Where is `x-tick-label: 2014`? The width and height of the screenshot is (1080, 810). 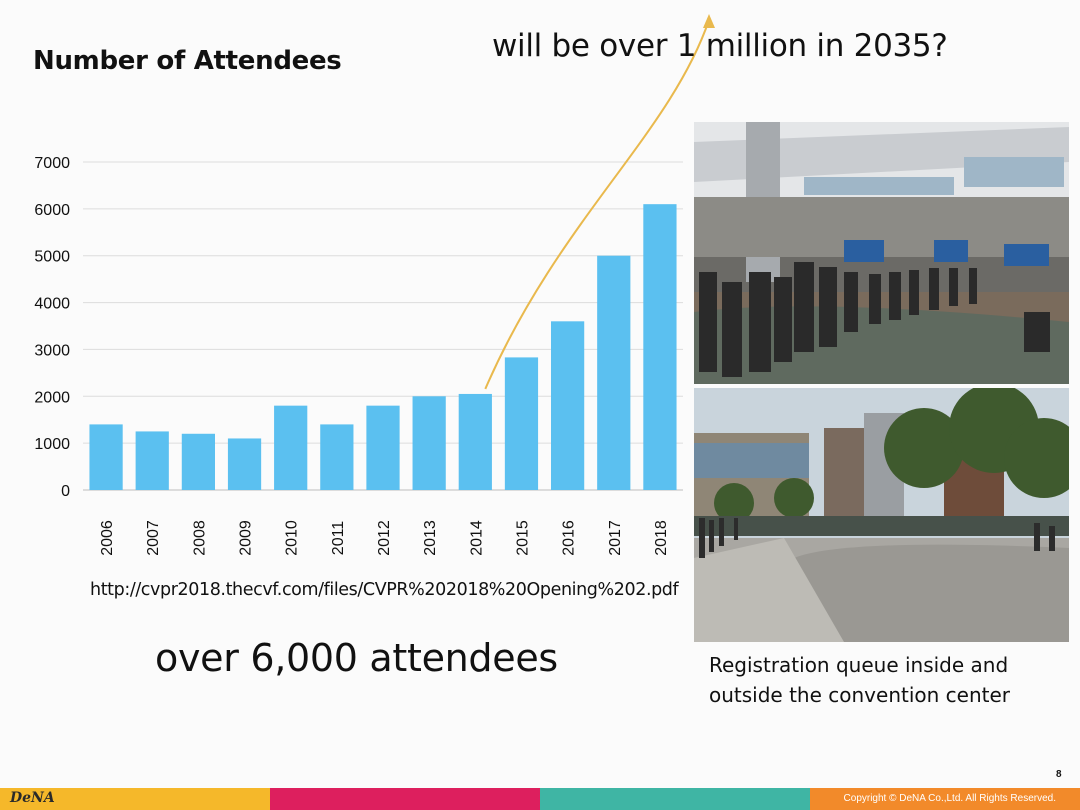 x-tick-label: 2014 is located at coordinates (476, 538).